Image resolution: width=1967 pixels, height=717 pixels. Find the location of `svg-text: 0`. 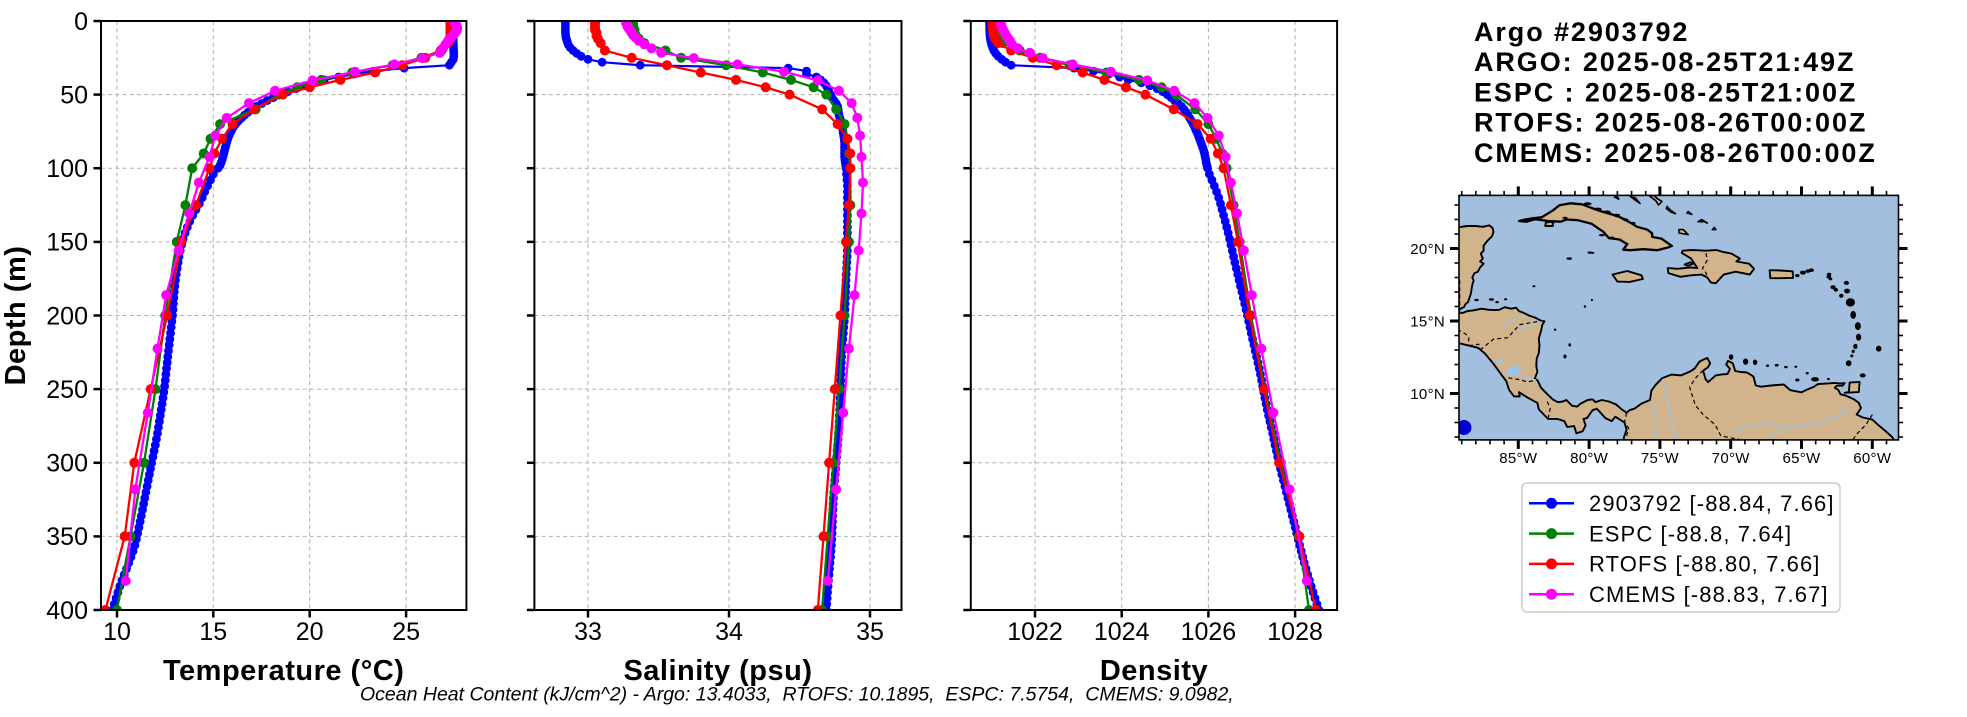

svg-text: 0 is located at coordinates (81, 22).